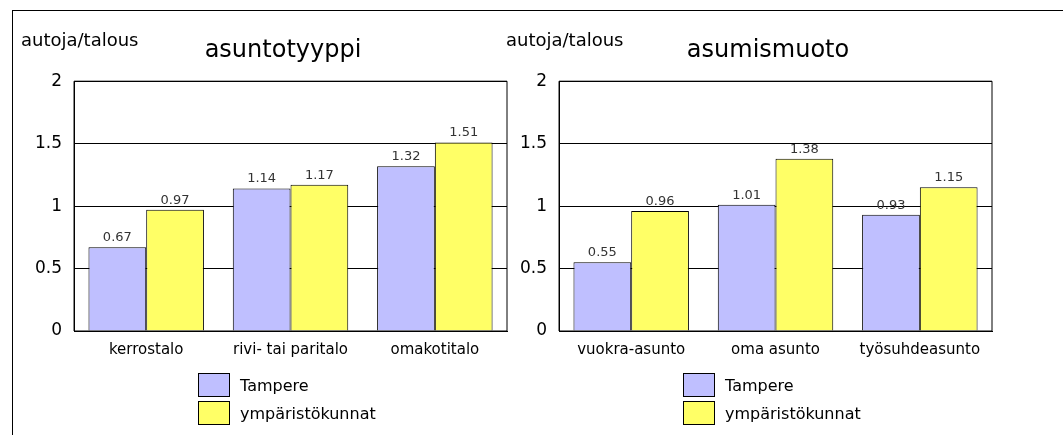  What do you see at coordinates (920, 348) in the screenshot?
I see `x-tick-label: työsuhdeasunto` at bounding box center [920, 348].